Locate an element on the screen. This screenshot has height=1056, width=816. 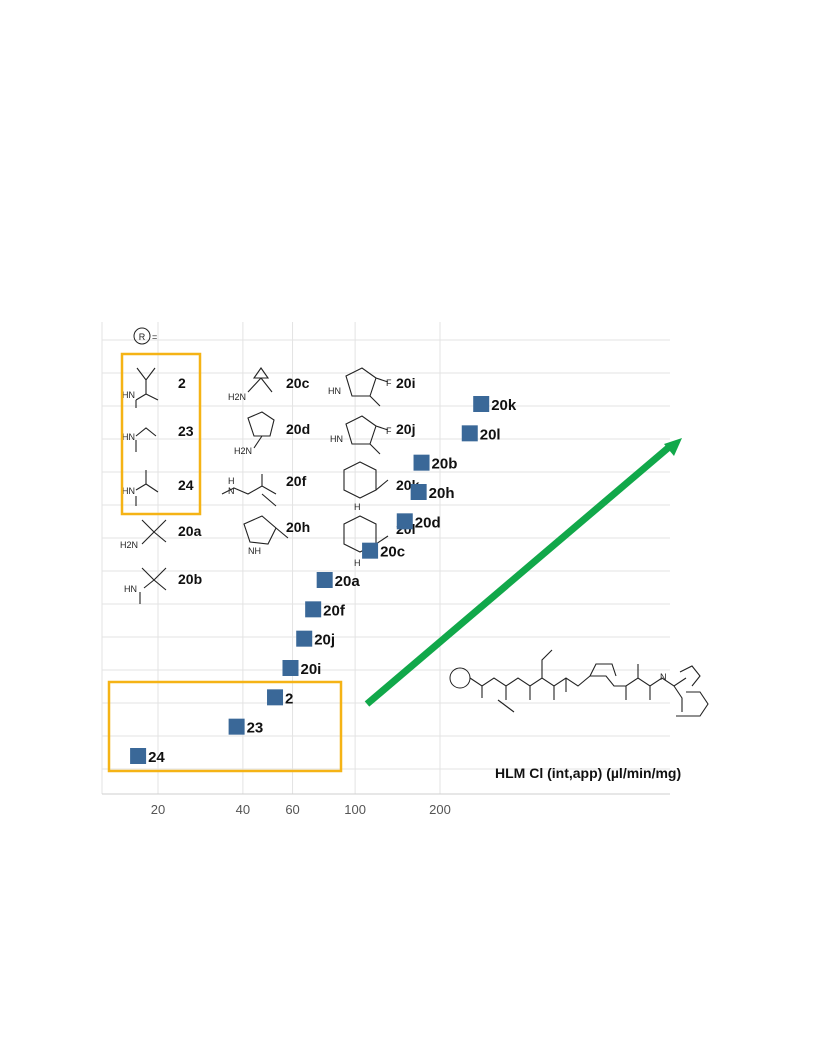
trend-arrow is located at coordinates (523, 572).